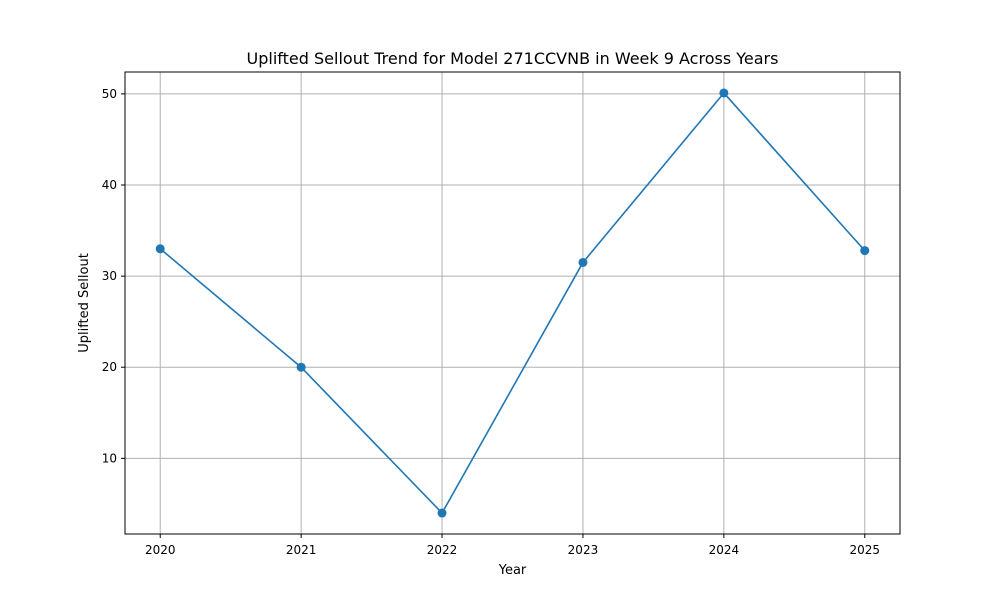 Image resolution: width=1000 pixels, height=600 pixels. Describe the element at coordinates (160, 550) in the screenshot. I see `x-tick-label: 2020` at that location.